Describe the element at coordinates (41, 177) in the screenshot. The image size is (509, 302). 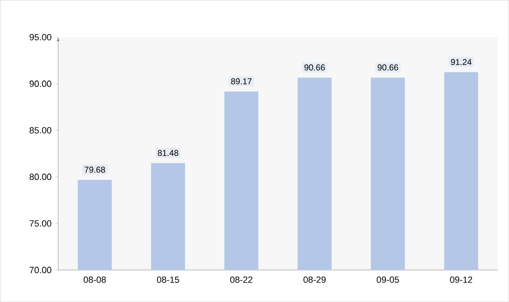
I see `y-tick-label: 80.00` at that location.